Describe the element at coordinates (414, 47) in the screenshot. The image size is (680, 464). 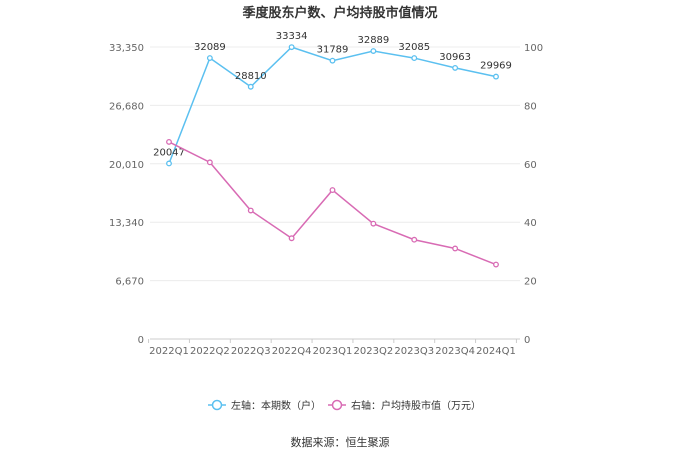
I see `data-label: 32085` at that location.